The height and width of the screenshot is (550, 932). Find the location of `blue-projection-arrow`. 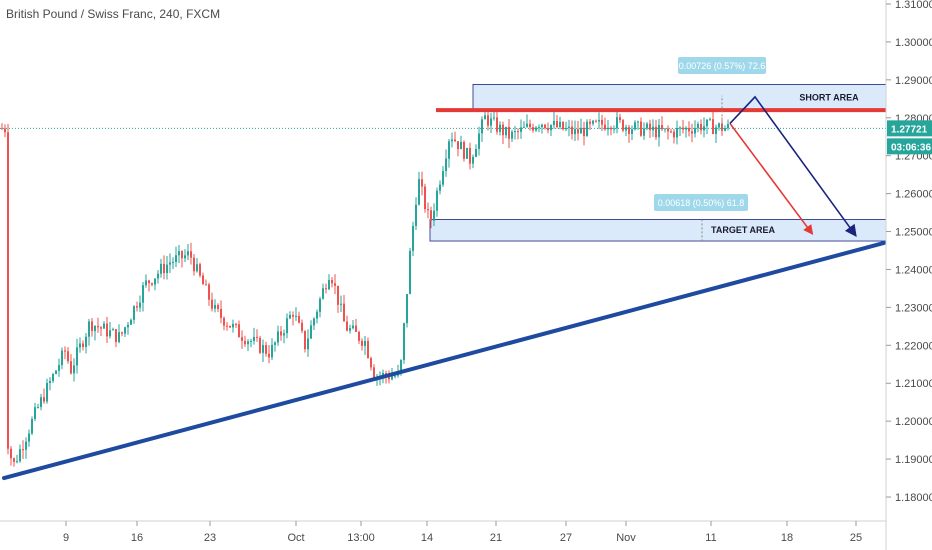

blue-projection-arrow is located at coordinates (793, 166).